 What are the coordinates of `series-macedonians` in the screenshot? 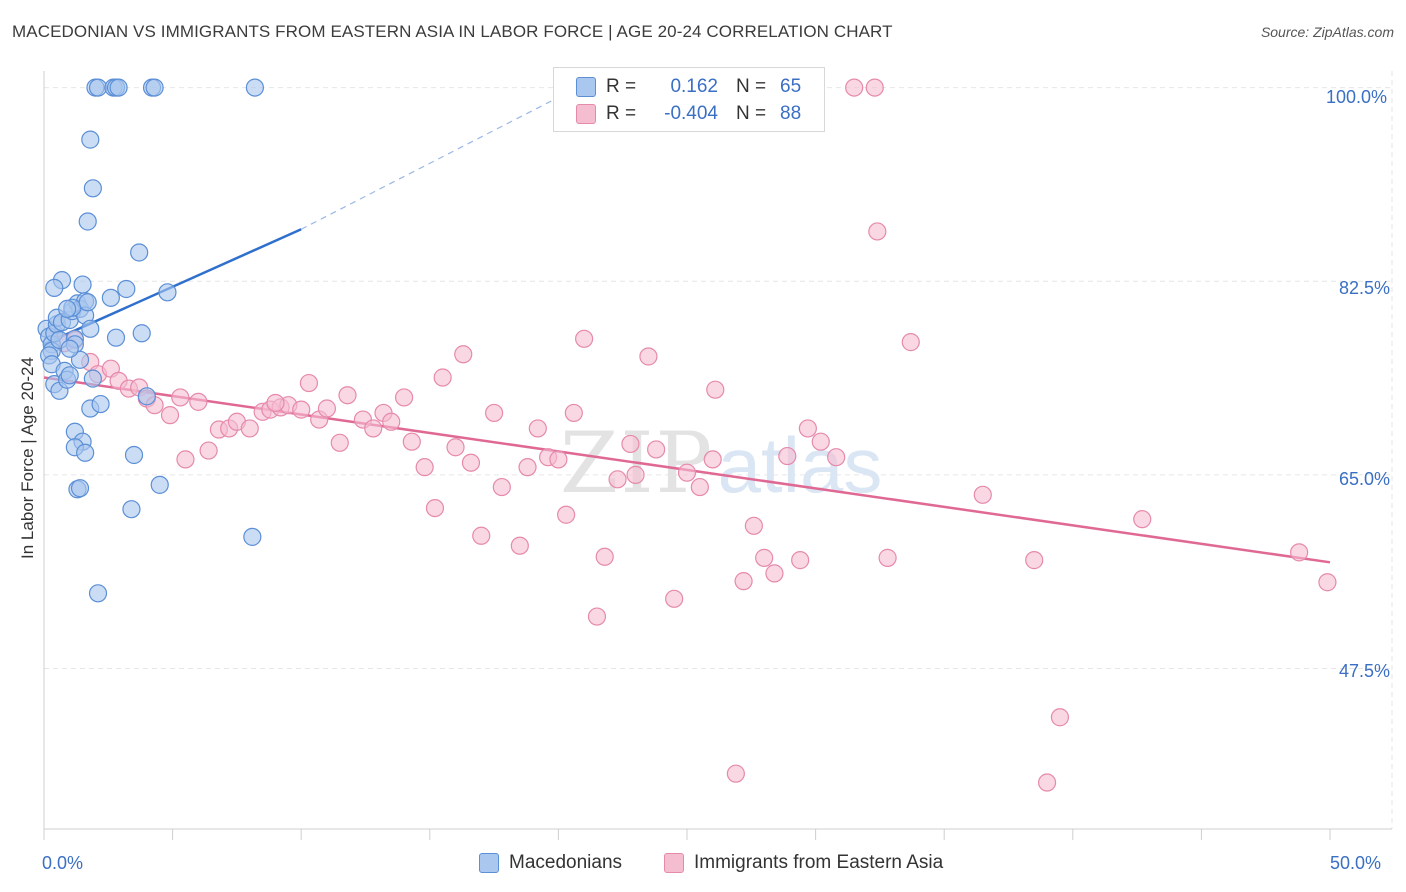 It's located at (151, 340).